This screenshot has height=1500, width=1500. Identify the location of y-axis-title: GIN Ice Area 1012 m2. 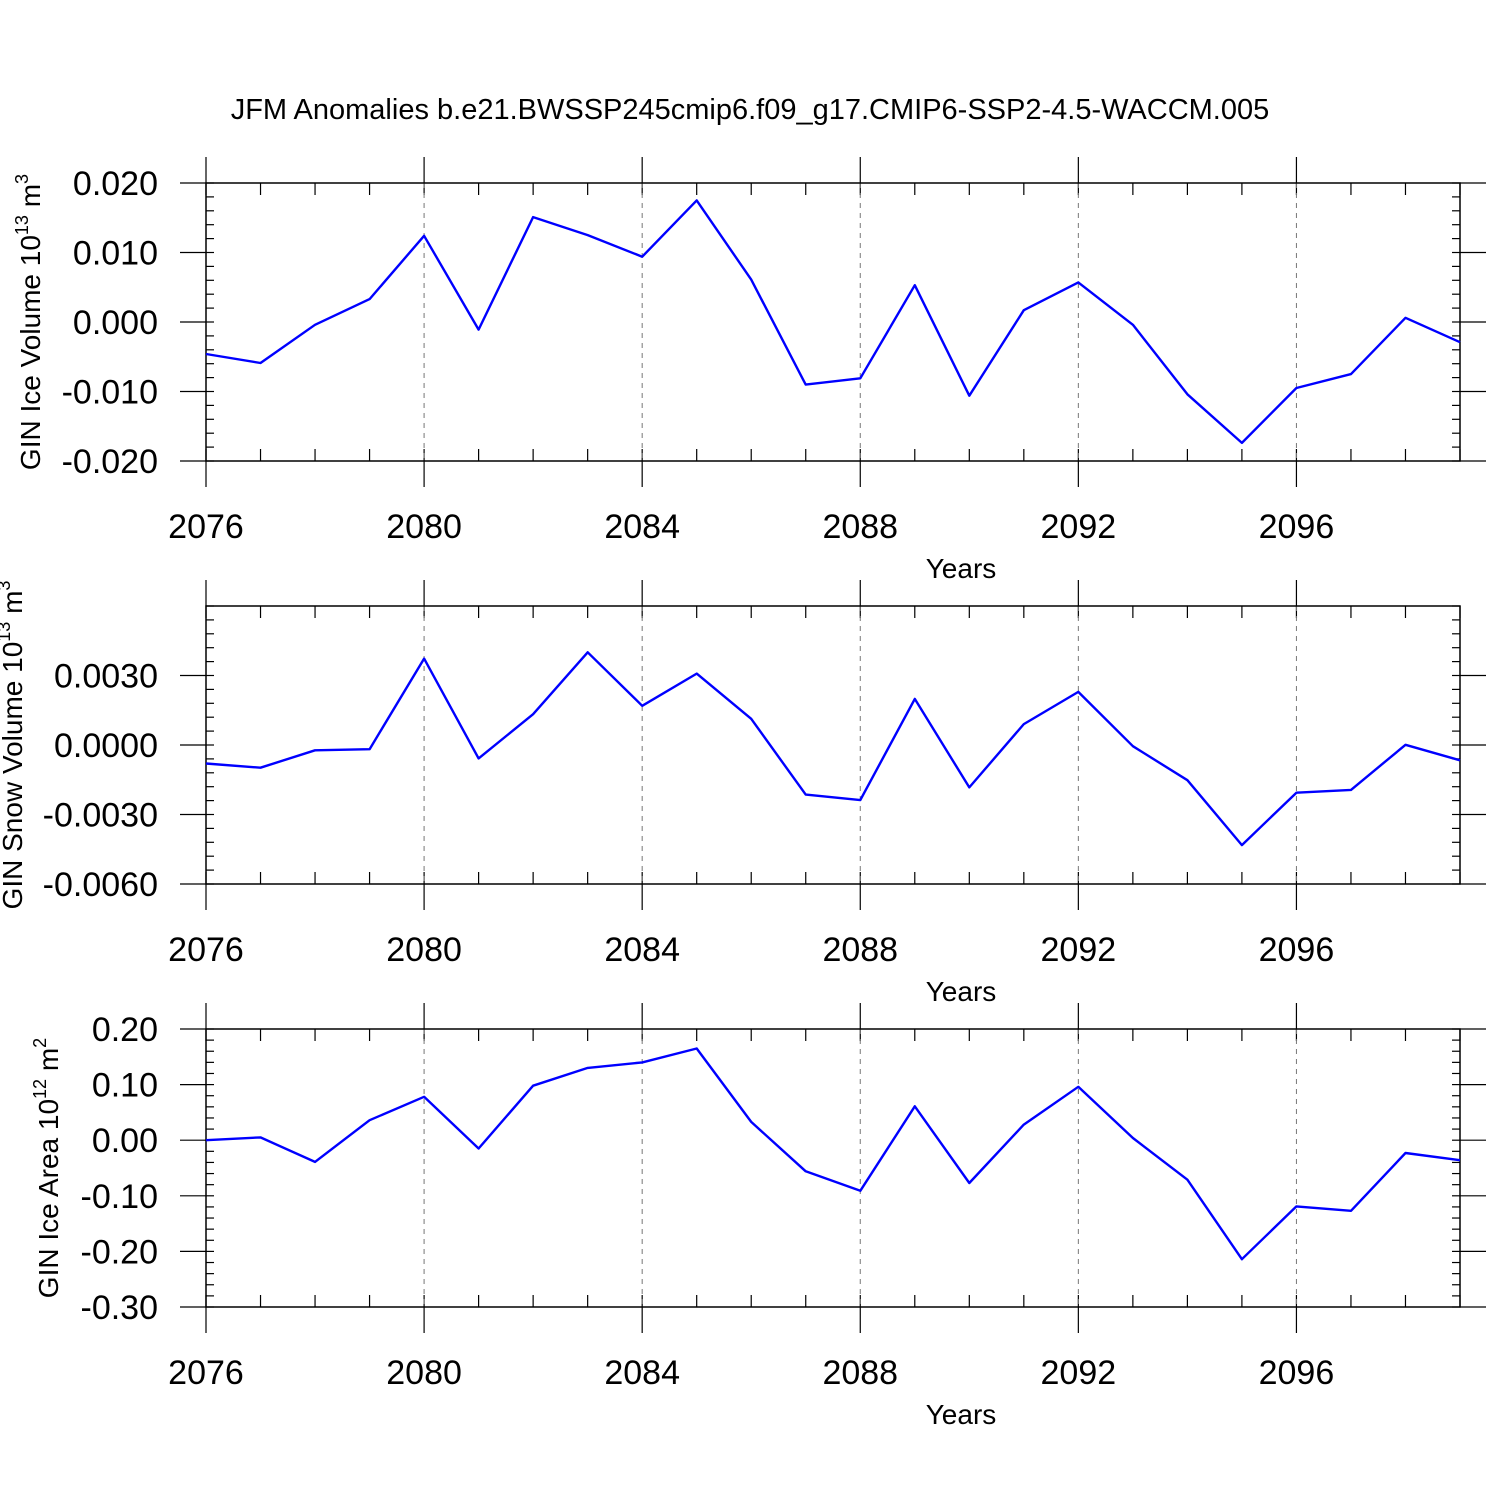
(47, 1168).